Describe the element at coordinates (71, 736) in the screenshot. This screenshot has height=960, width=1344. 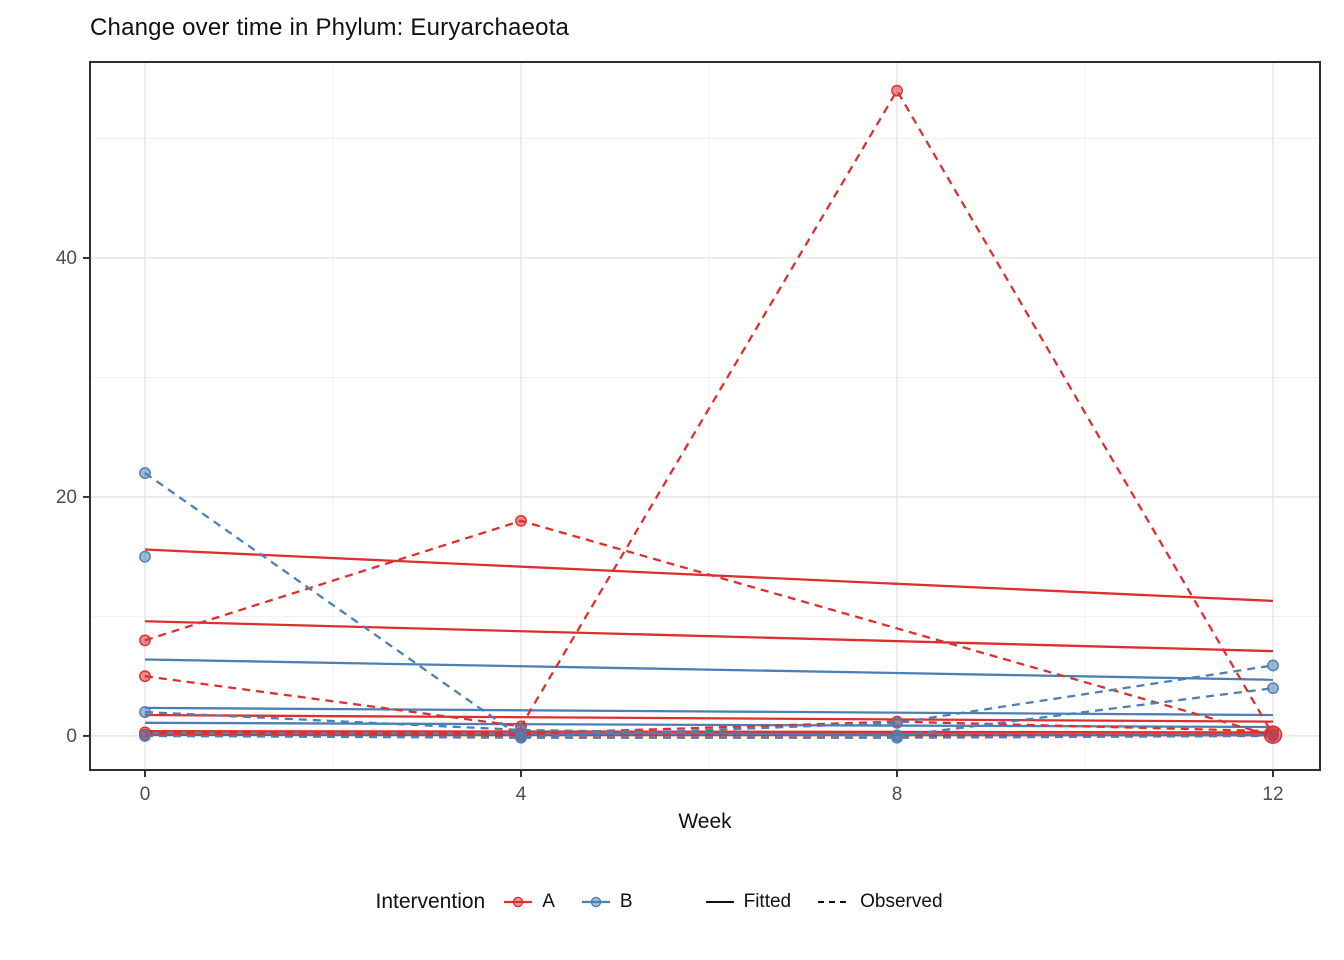
I see `y-tick-label: 0` at that location.